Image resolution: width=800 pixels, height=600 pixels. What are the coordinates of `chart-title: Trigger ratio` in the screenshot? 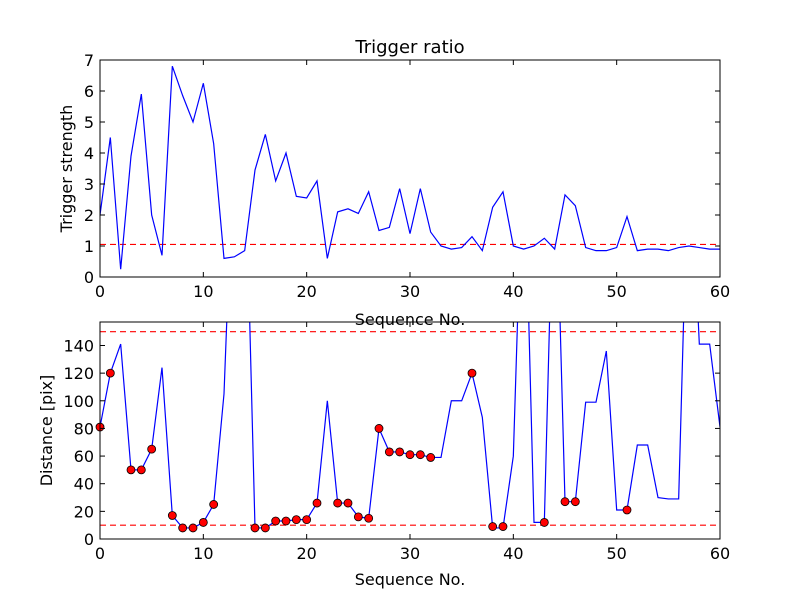 It's located at (409, 47).